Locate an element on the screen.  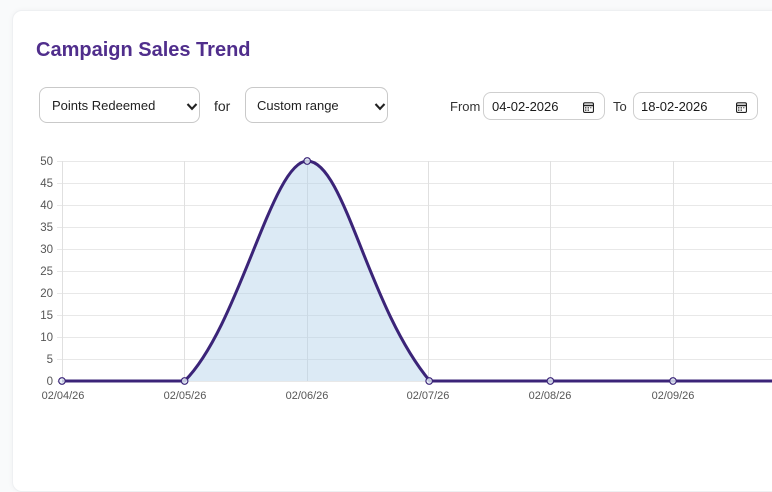
svg-text: 0 is located at coordinates (50, 382).